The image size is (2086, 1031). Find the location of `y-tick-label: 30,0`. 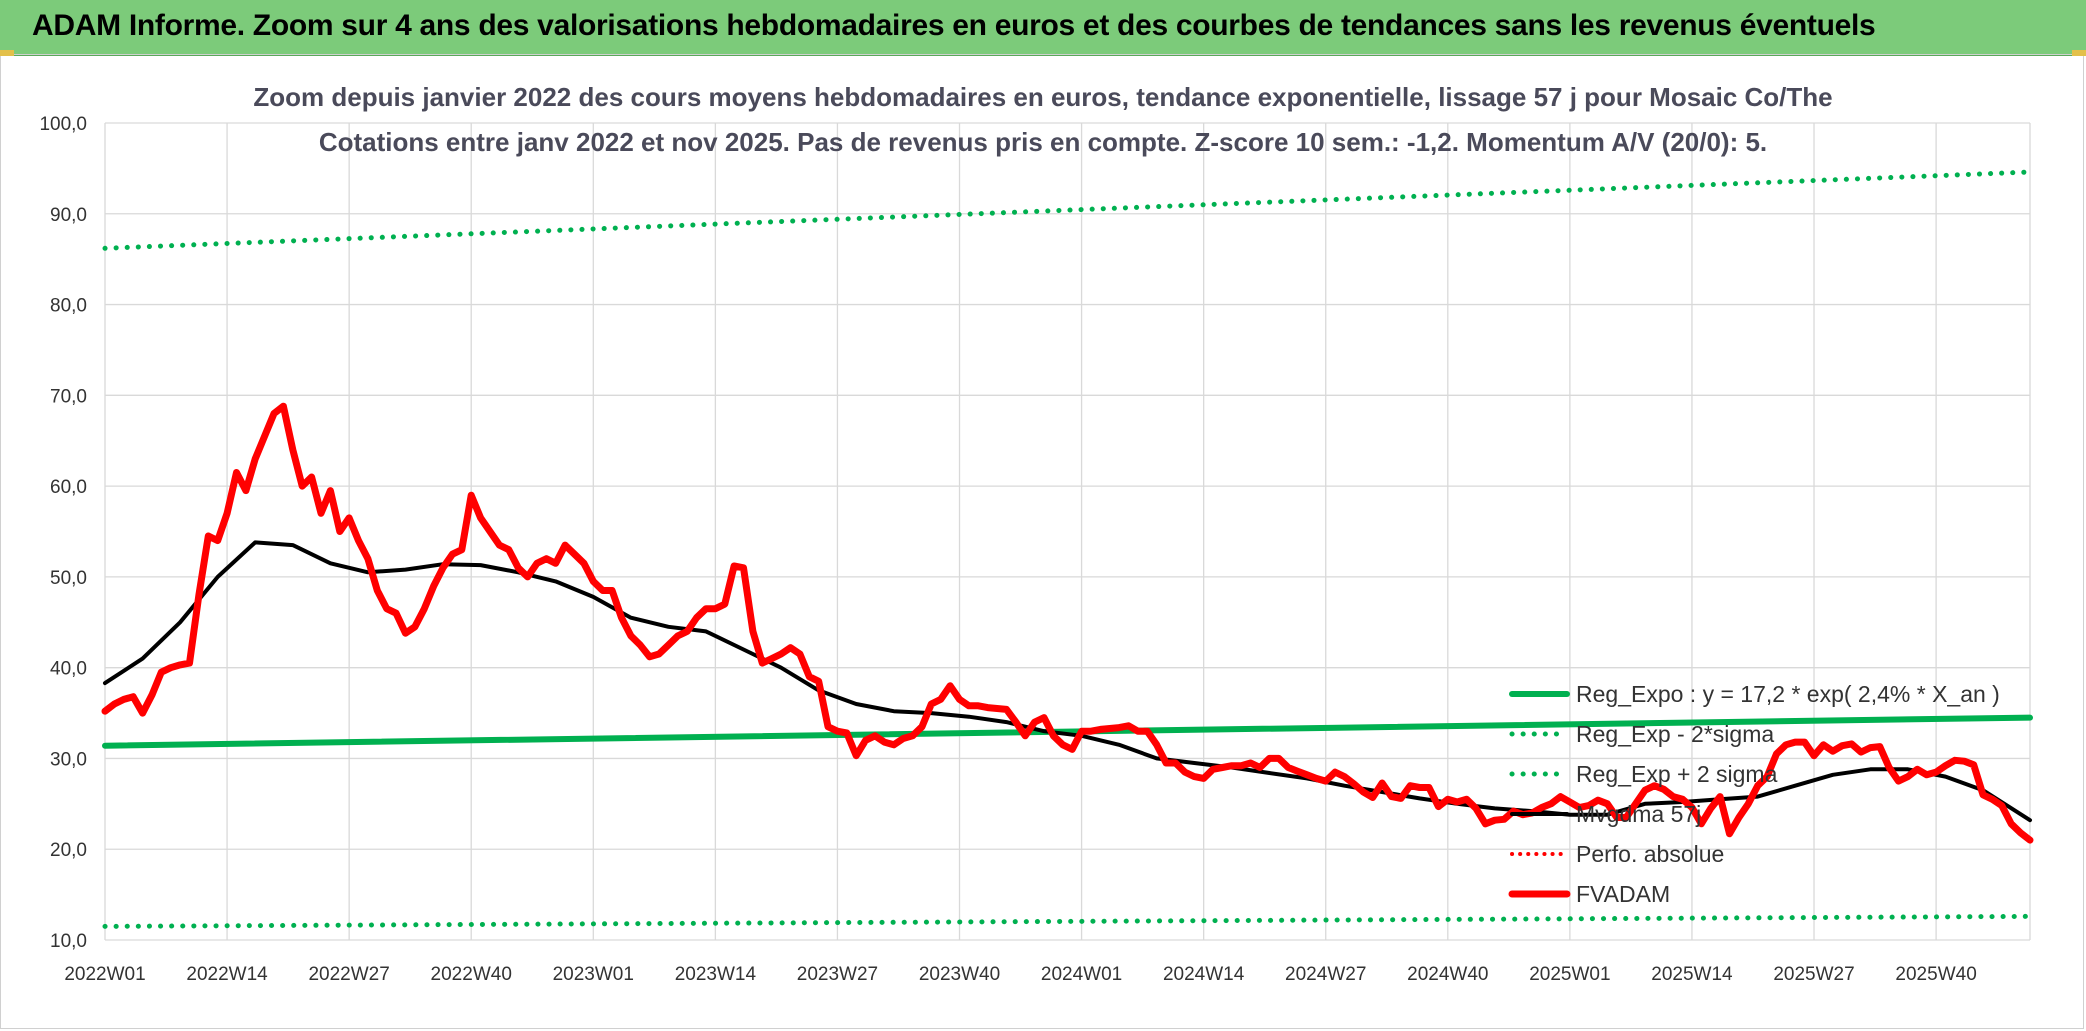

y-tick-label: 30,0 is located at coordinates (68, 759).